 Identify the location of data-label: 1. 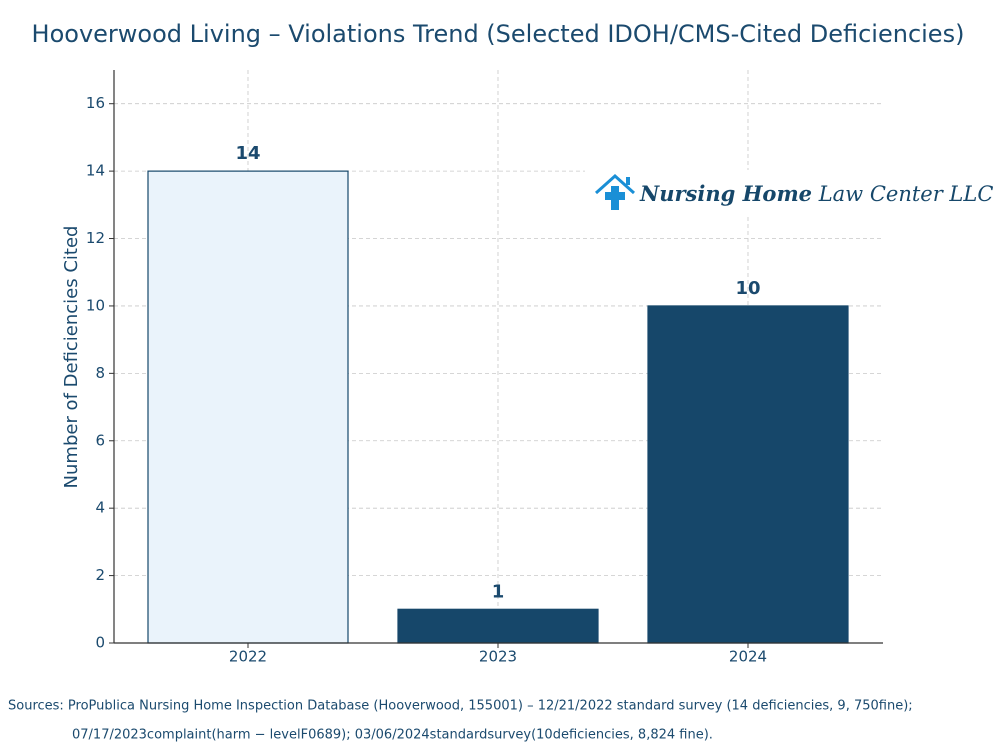
(498, 591).